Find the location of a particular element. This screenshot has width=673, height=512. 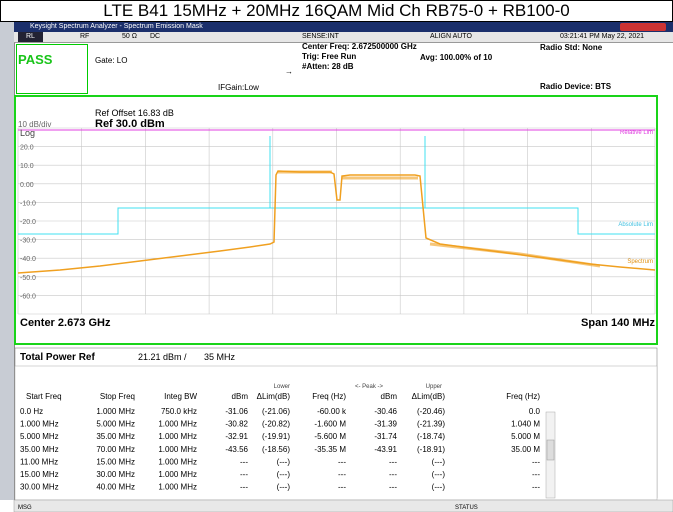

column-header: Start Freq is located at coordinates (44, 396).